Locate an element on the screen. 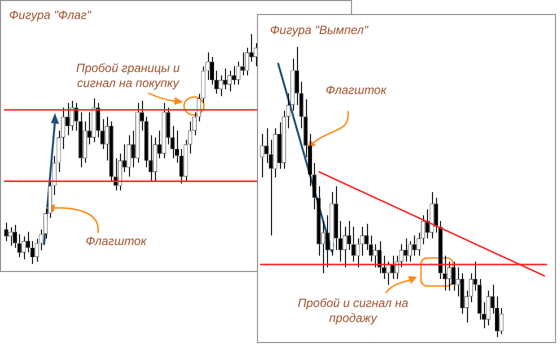 The width and height of the screenshot is (560, 346). chart-title: Фигура "Флаг" is located at coordinates (50, 15).